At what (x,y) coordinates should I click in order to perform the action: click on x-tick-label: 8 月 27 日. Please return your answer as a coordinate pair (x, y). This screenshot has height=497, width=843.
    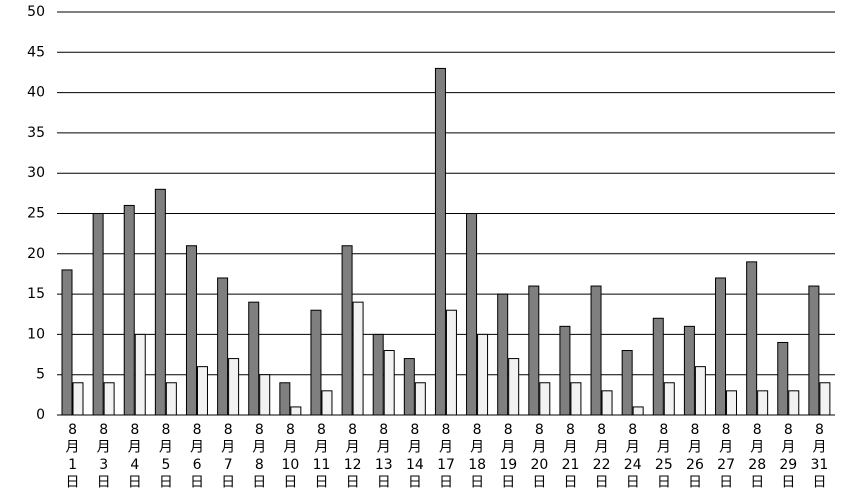
    Looking at the image, I should click on (726, 456).